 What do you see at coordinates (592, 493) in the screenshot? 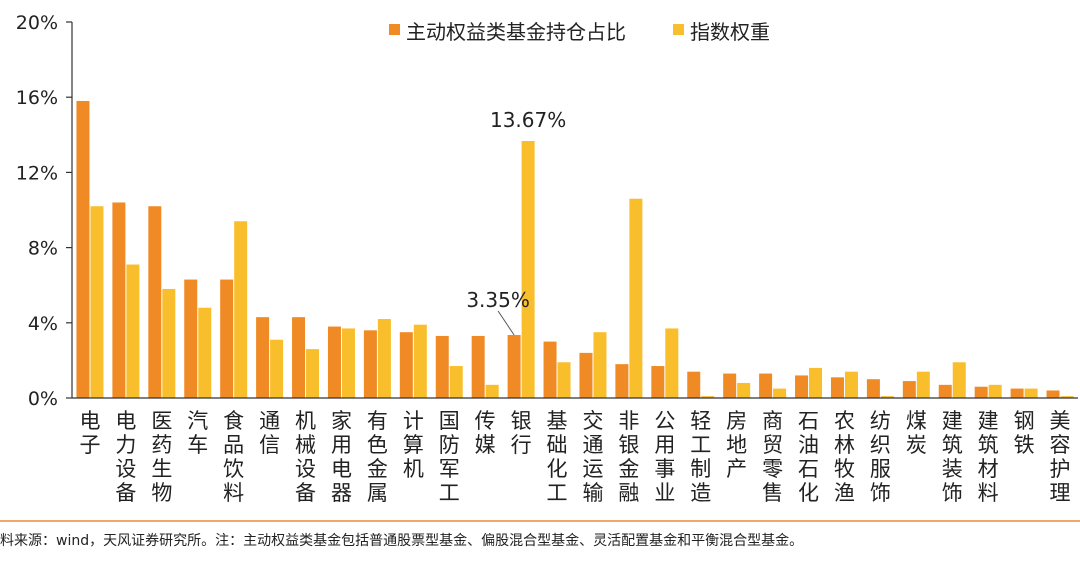
I see `x-tick-label: 输` at bounding box center [592, 493].